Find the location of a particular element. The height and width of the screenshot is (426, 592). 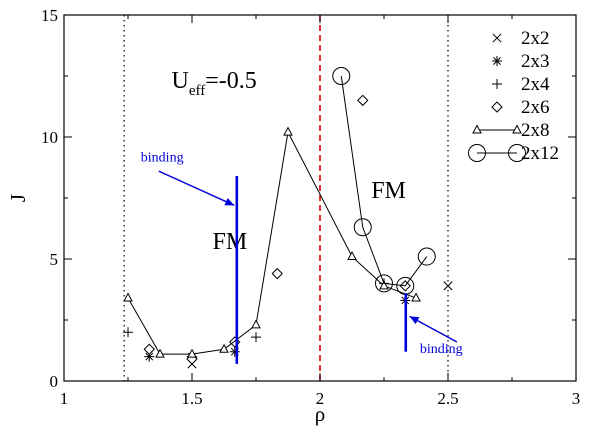

legend-item-2x4: 2x4 is located at coordinates (521, 84).